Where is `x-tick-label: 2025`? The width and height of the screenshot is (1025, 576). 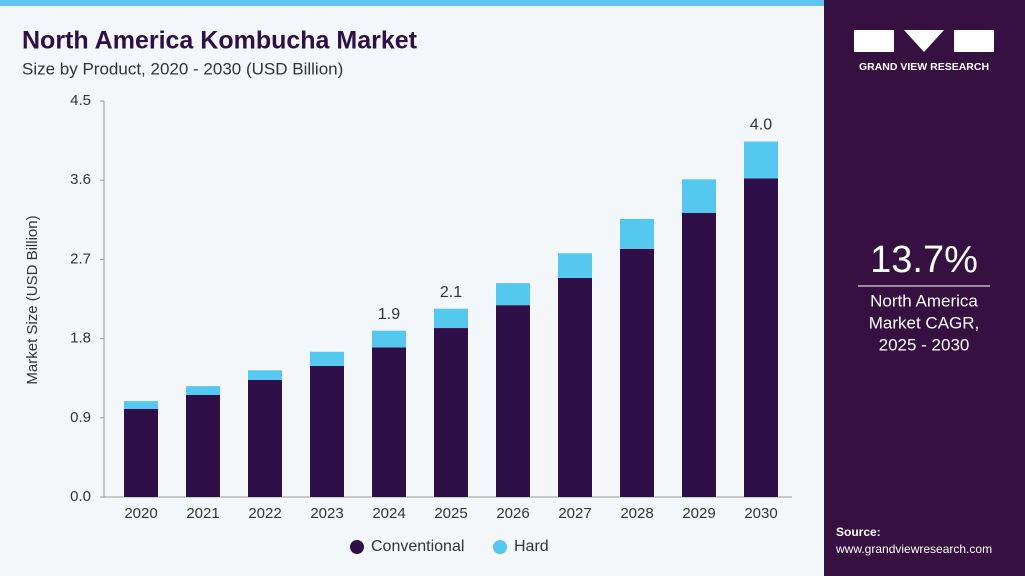 x-tick-label: 2025 is located at coordinates (450, 513).